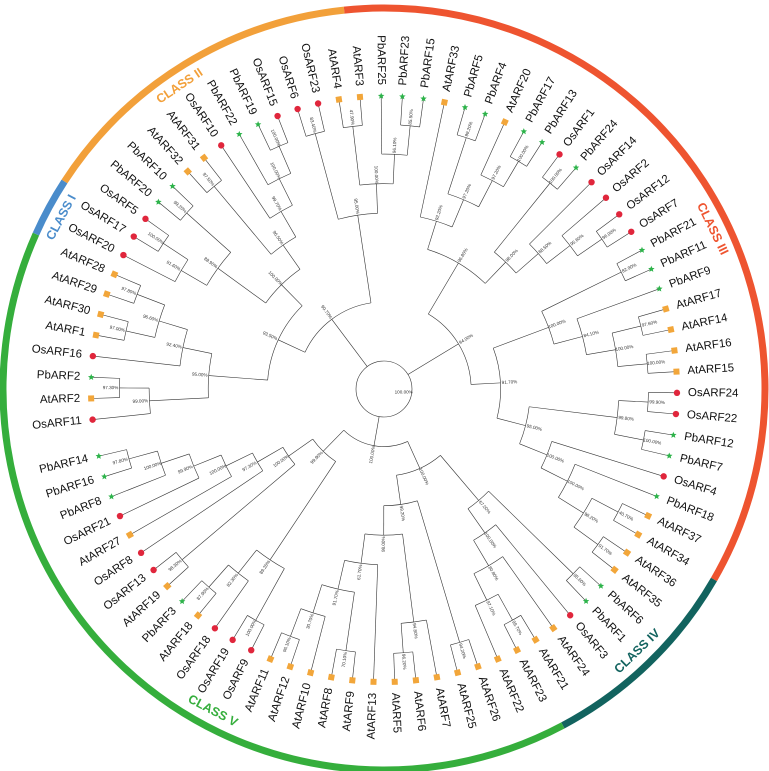  I want to click on leaf-label: AtARF1, so click(65, 329).